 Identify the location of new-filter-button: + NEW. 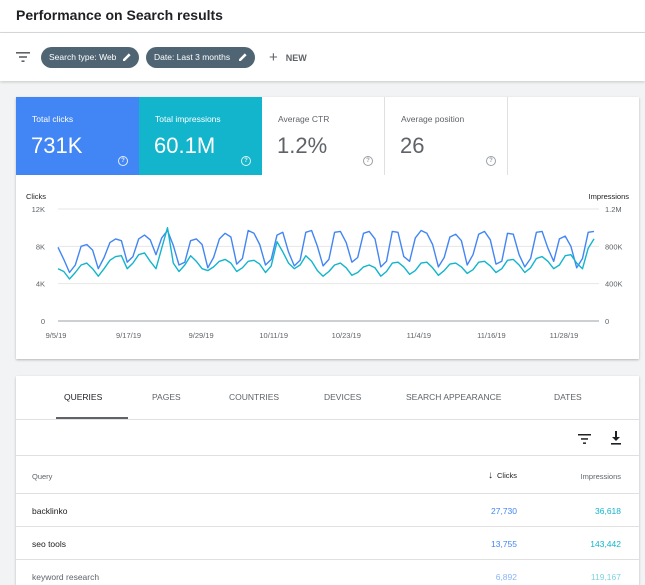
(288, 57).